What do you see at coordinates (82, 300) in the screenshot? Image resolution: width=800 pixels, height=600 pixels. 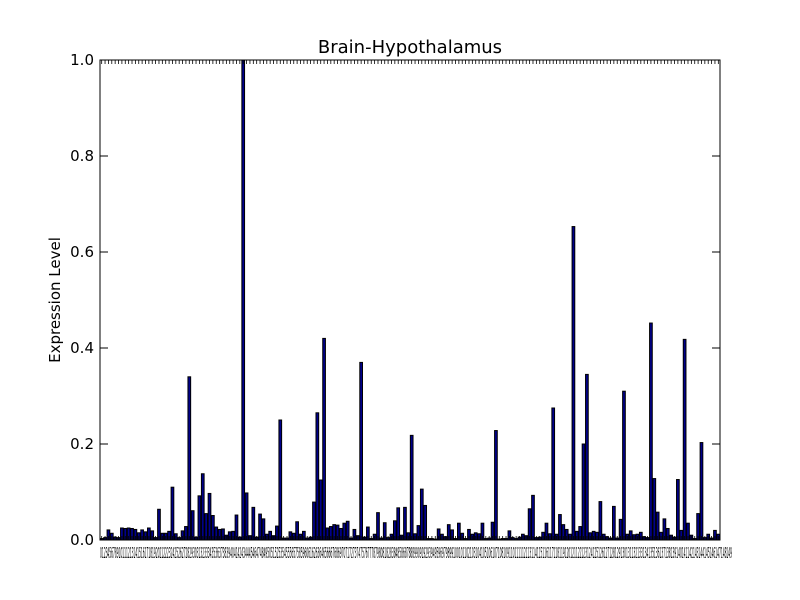 I see `y-tick-labels: 0.0 0.2 0.4 0.6 0.8 1.0` at bounding box center [82, 300].